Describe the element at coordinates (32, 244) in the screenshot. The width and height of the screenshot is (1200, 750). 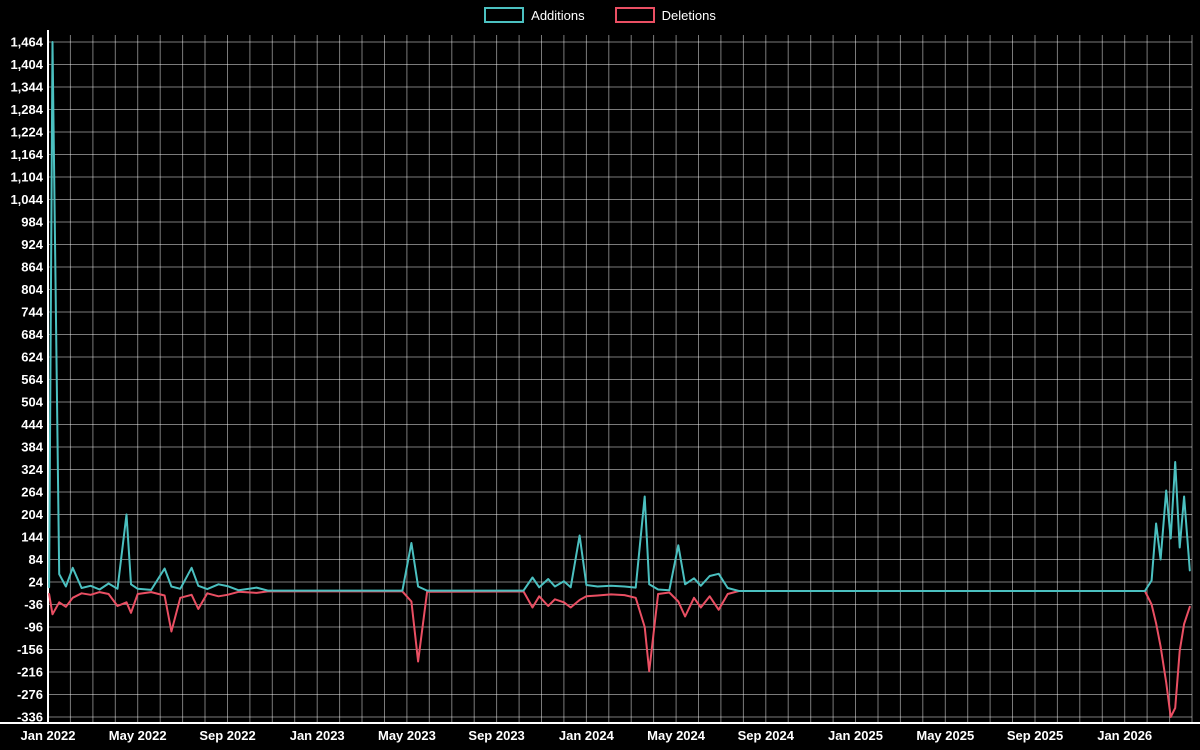
I see `y-tick-label: 924` at that location.